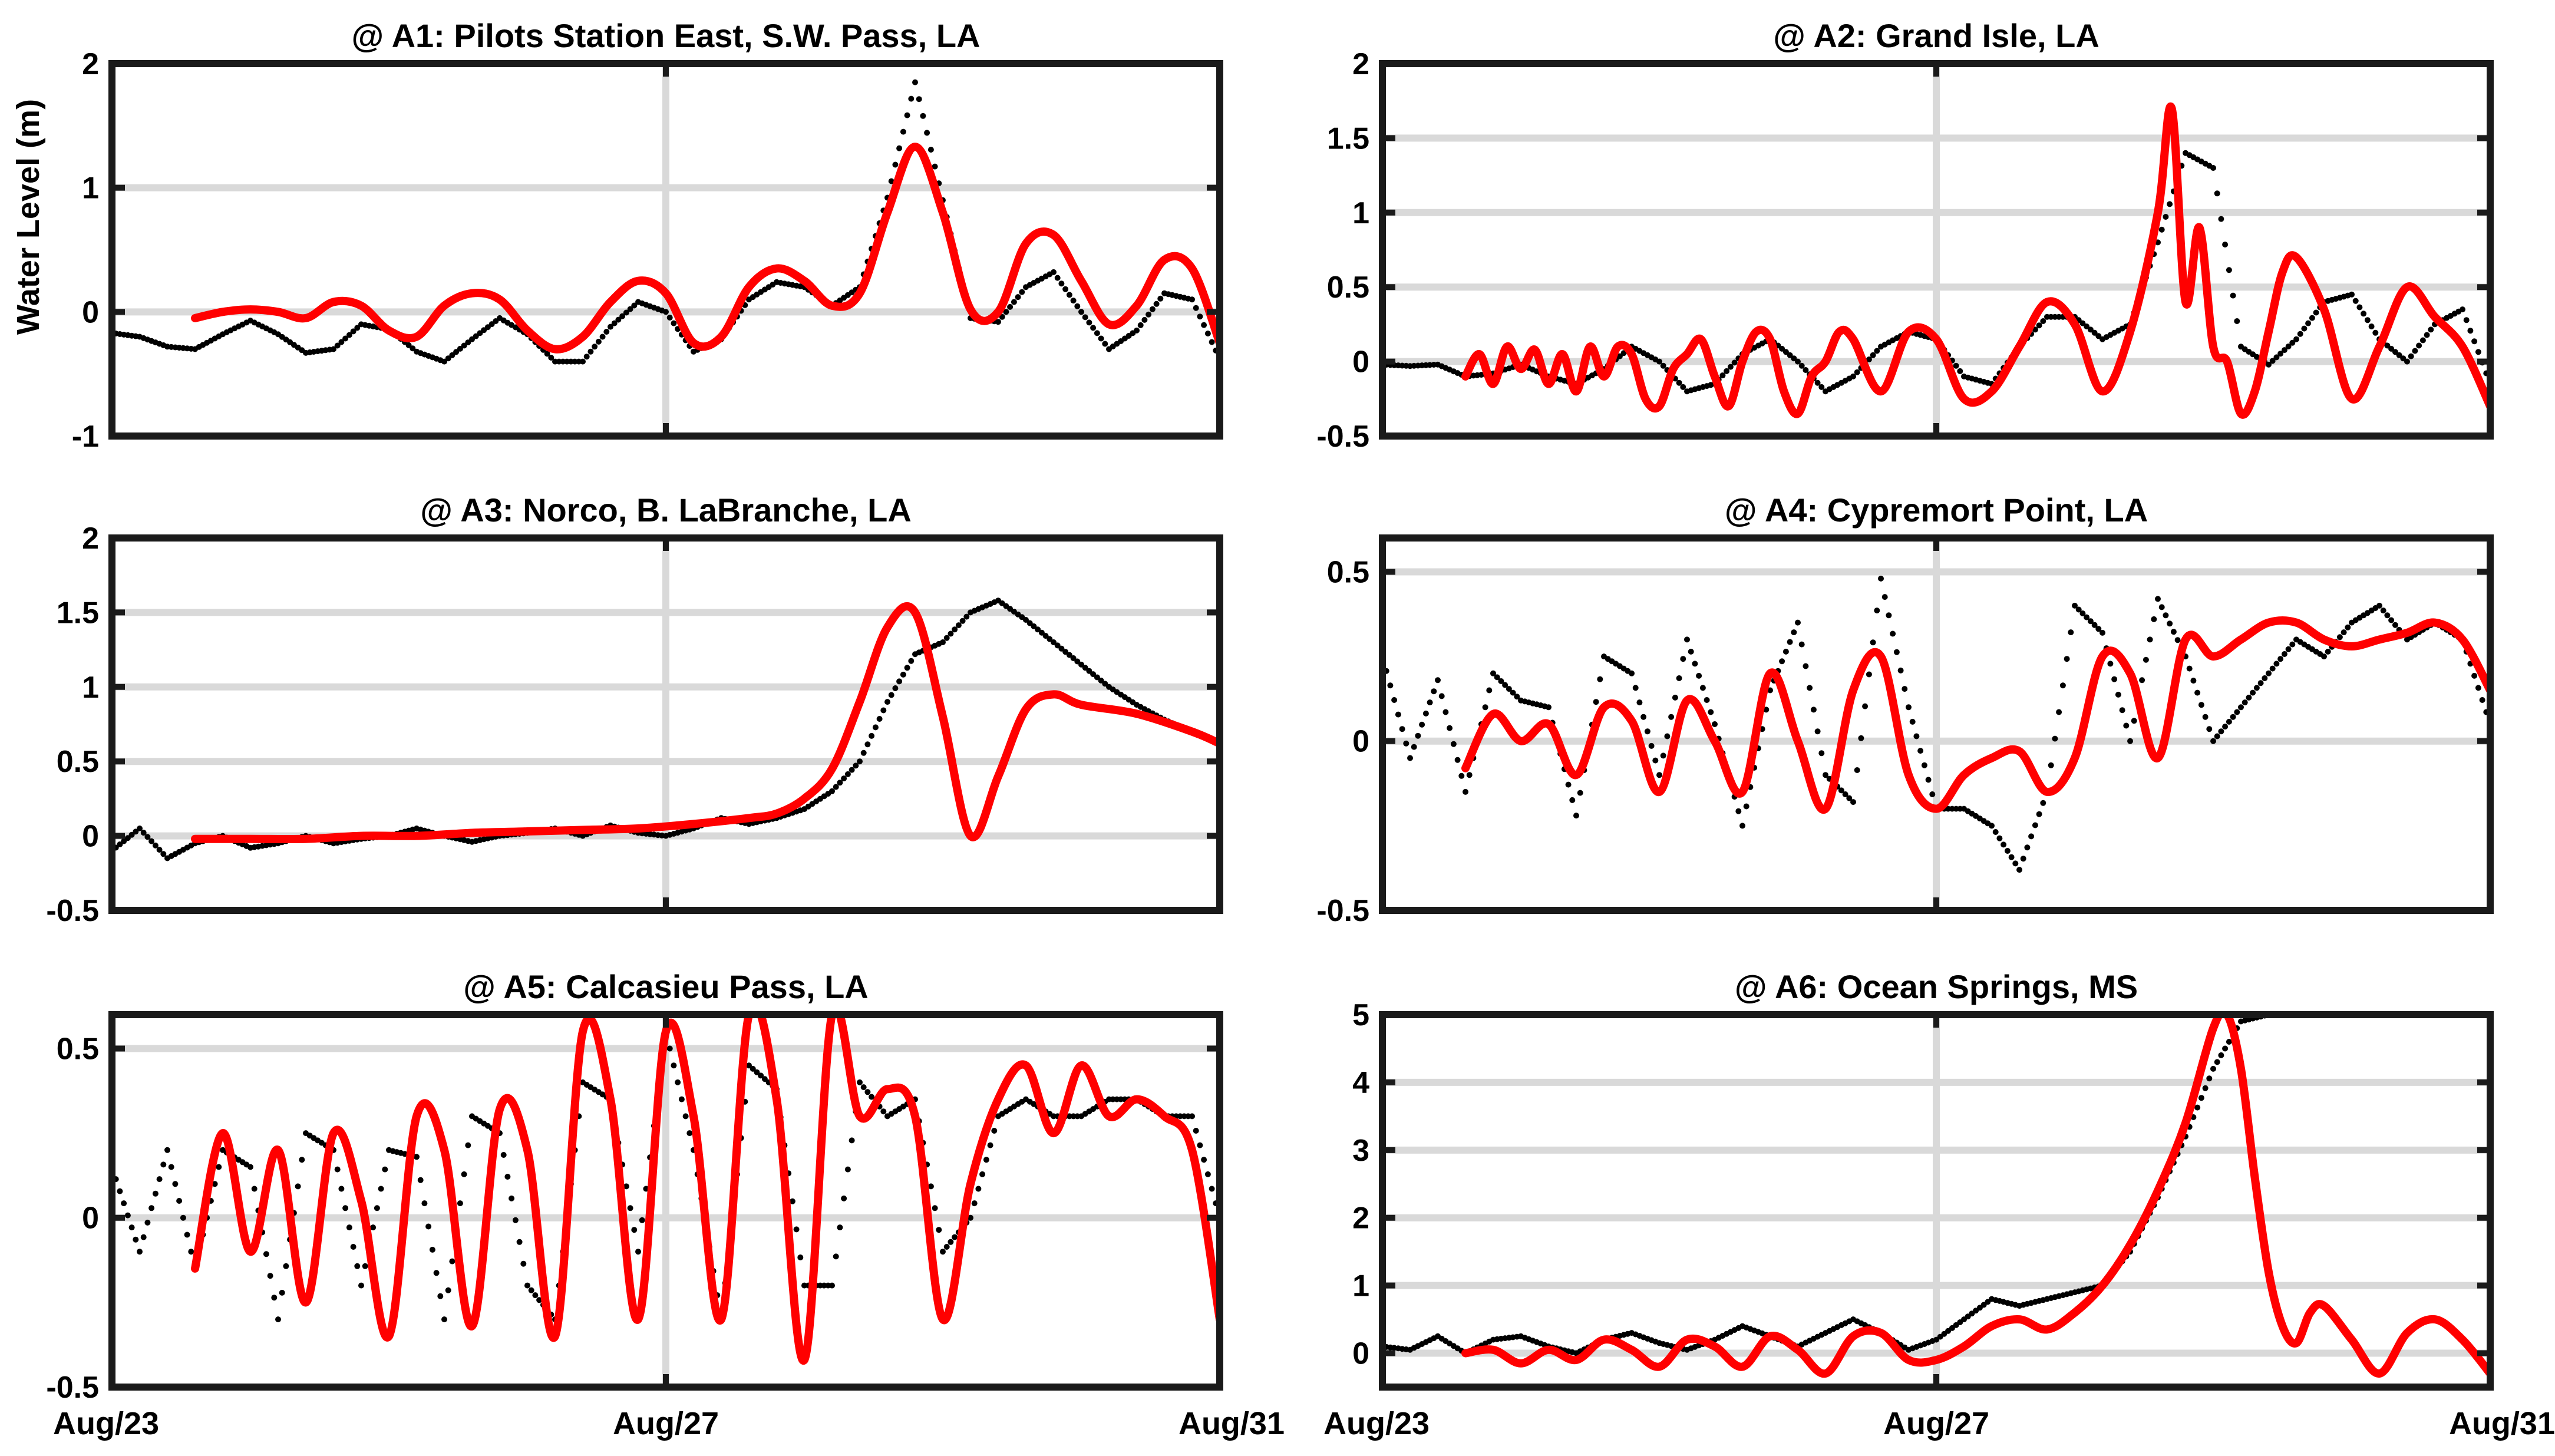  Describe the element at coordinates (1976, 715) in the screenshot. I see `series-line` at that location.